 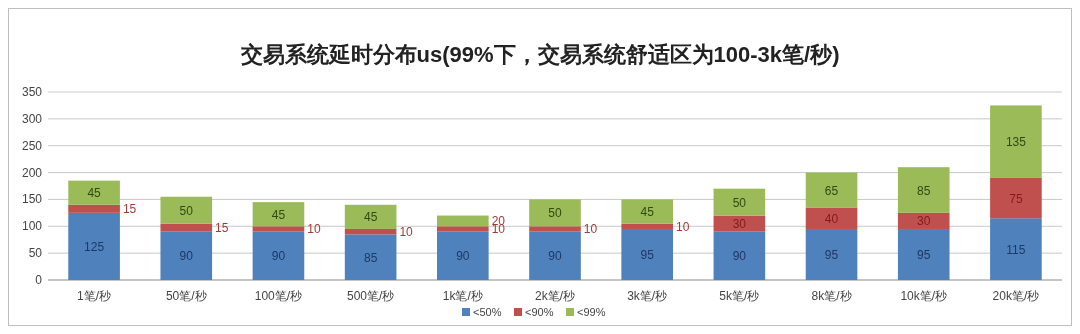 What do you see at coordinates (32, 226) in the screenshot?
I see `y-tick-label: 100` at bounding box center [32, 226].